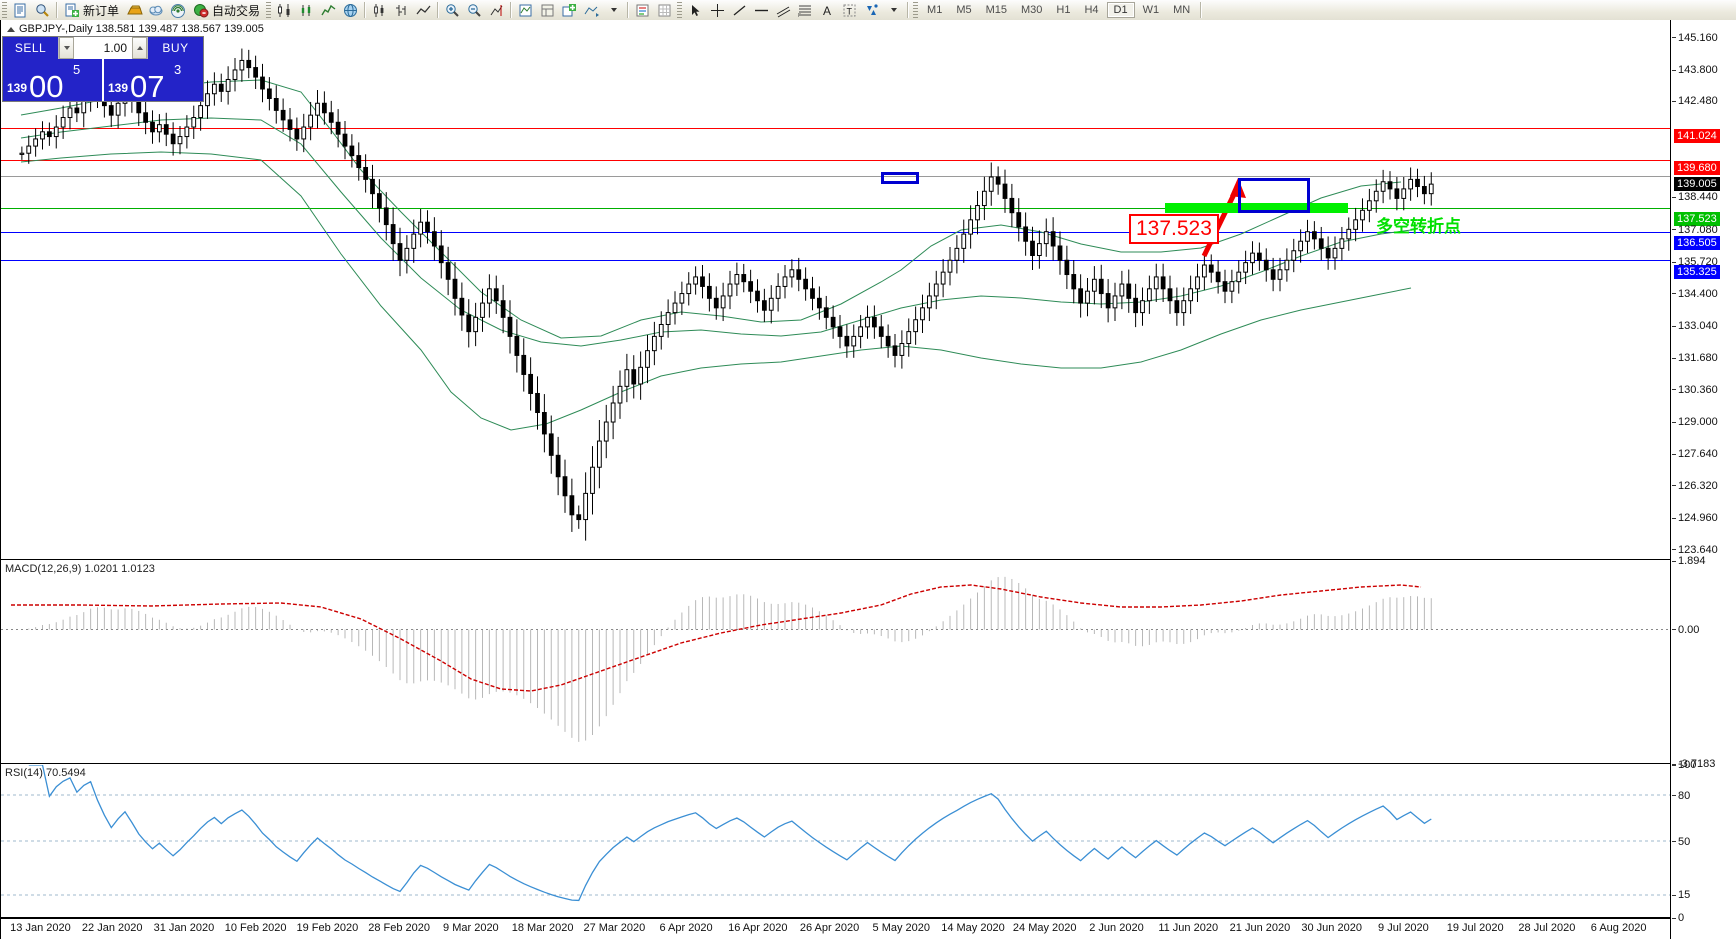 The width and height of the screenshot is (1736, 940). I want to click on zoom-in-icon, so click(452, 10).